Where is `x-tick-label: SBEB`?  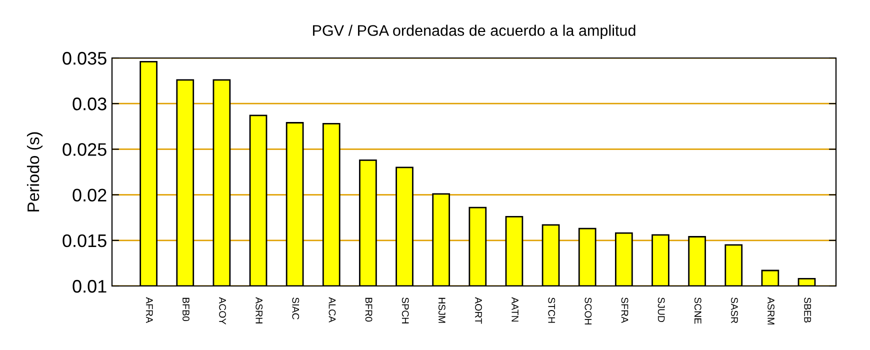 x-tick-label: SBEB is located at coordinates (808, 310).